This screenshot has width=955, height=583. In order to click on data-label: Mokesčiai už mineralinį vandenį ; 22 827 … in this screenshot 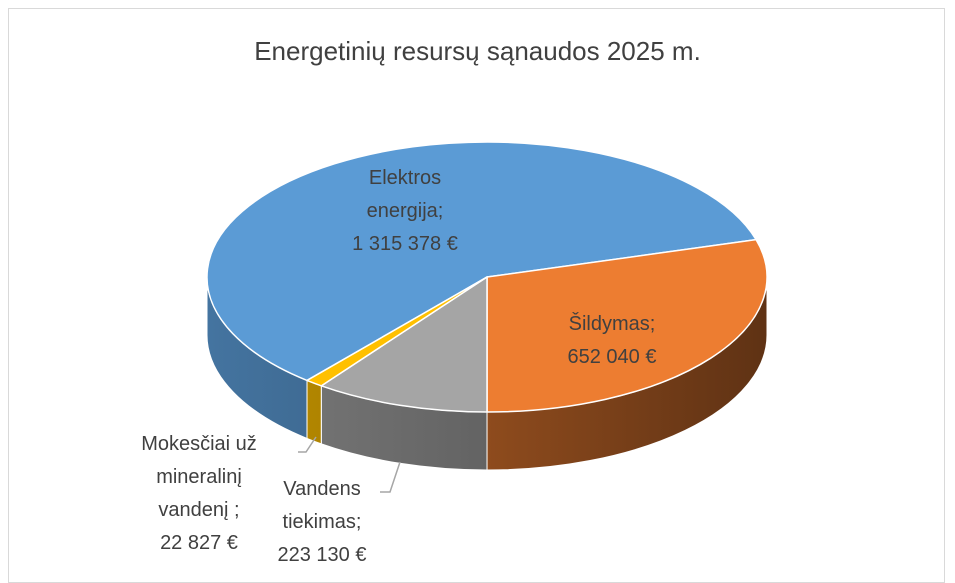, I will do `click(199, 494)`.